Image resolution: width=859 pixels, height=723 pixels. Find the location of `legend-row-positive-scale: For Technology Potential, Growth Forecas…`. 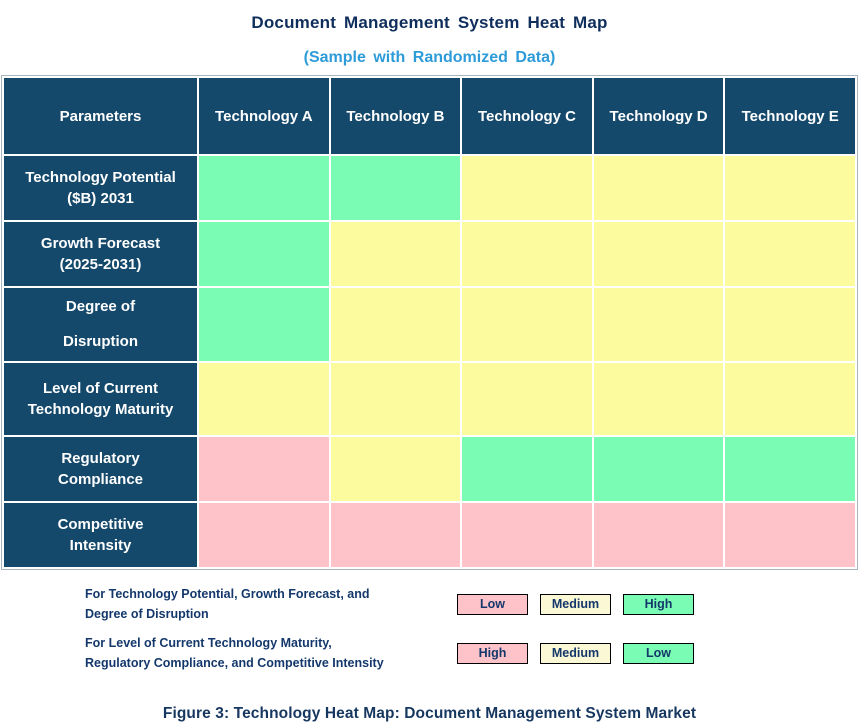

legend-row-positive-scale: For Technology Potential, Growth Forecas… is located at coordinates (472, 604).